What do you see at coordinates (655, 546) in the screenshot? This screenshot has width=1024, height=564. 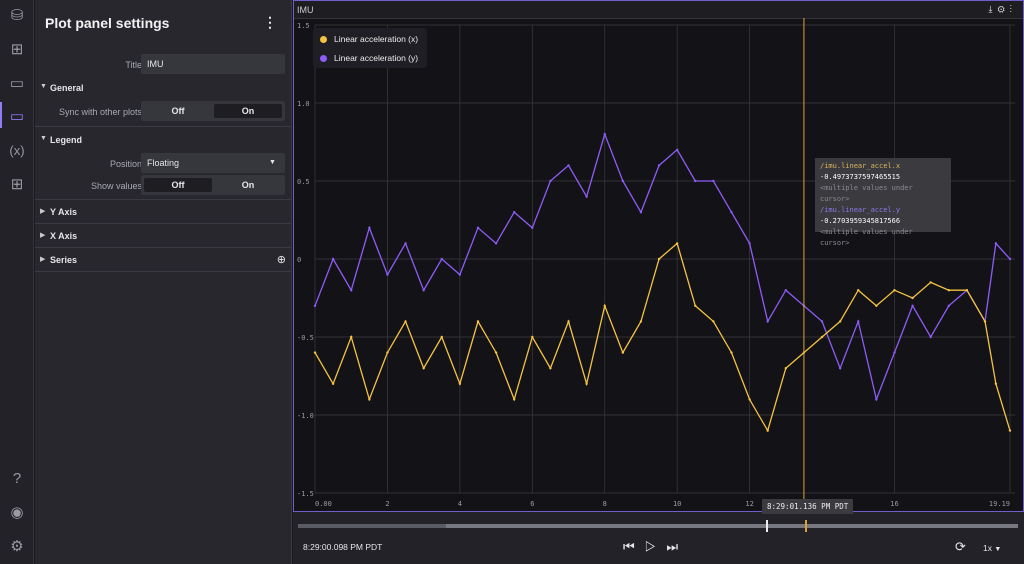 I see `play-icon: ▷` at bounding box center [655, 546].